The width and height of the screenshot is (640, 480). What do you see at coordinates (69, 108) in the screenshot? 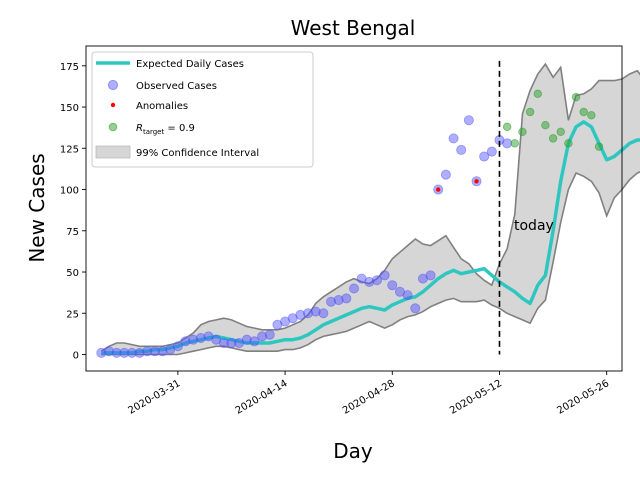
I see `y-tick-label: 150` at bounding box center [69, 108].